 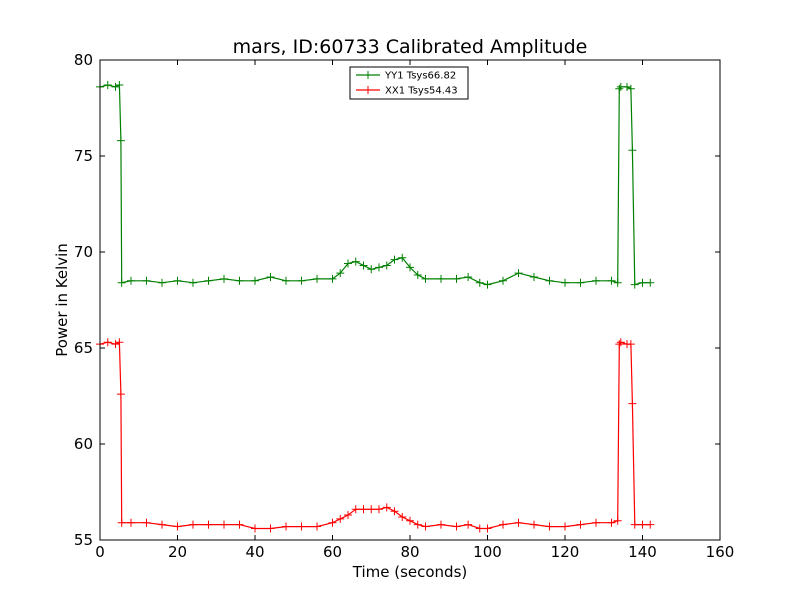 I want to click on x-tick-label: 140, so click(x=642, y=552).